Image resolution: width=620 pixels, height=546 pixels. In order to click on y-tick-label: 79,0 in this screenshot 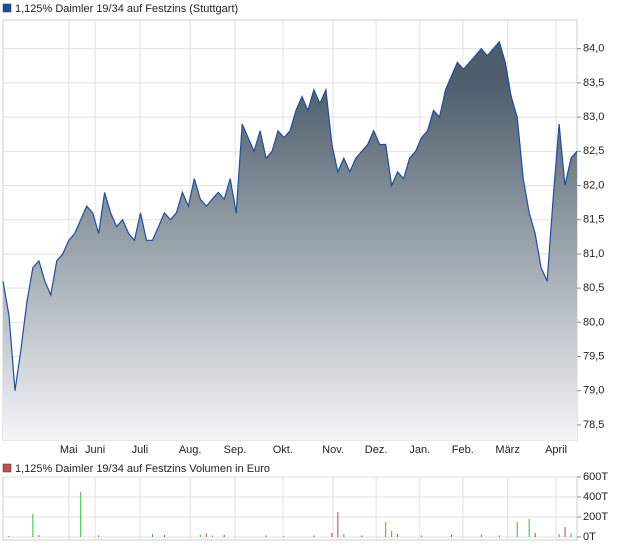, I will do `click(593, 391)`.